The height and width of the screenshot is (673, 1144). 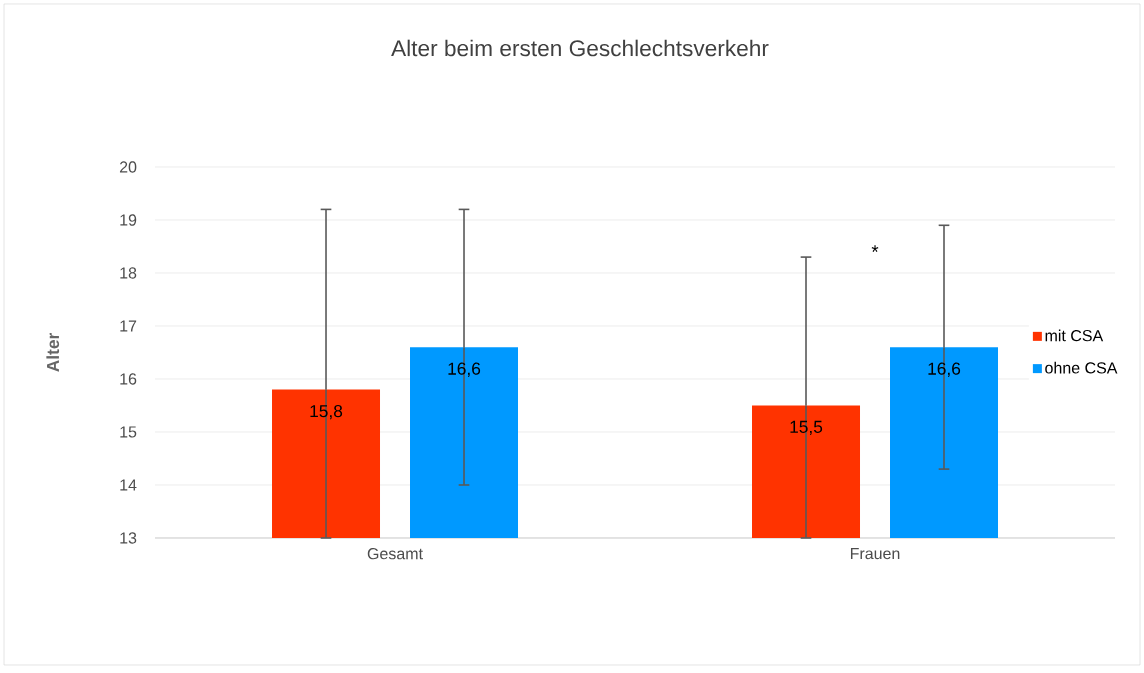 What do you see at coordinates (128, 273) in the screenshot?
I see `y-tick-label: 18` at bounding box center [128, 273].